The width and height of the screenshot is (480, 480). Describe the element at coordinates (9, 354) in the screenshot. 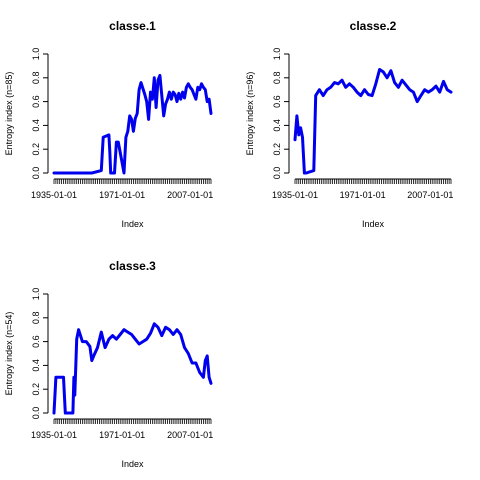

I see `y-axis-label: Entropy index (n=54)` at that location.